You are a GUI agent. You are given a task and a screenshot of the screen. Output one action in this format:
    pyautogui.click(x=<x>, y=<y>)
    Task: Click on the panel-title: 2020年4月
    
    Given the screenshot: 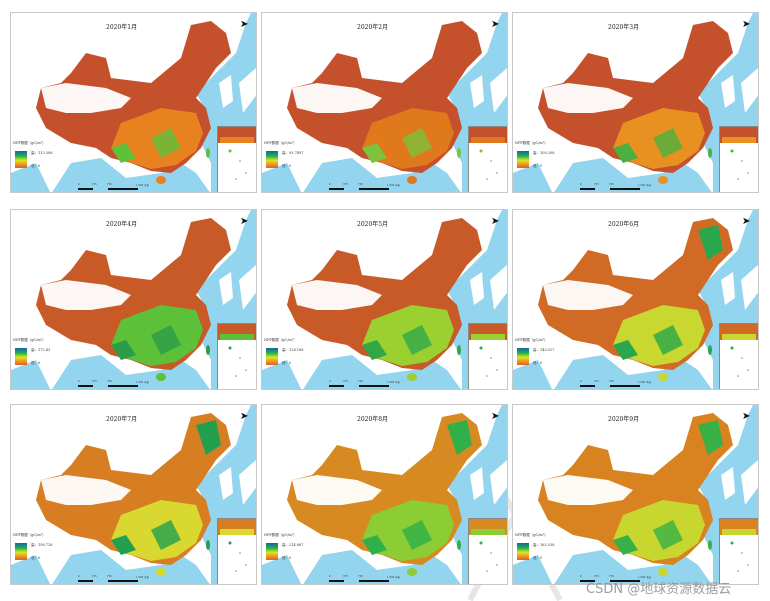 What is the action you would take?
    pyautogui.click(x=122, y=224)
    